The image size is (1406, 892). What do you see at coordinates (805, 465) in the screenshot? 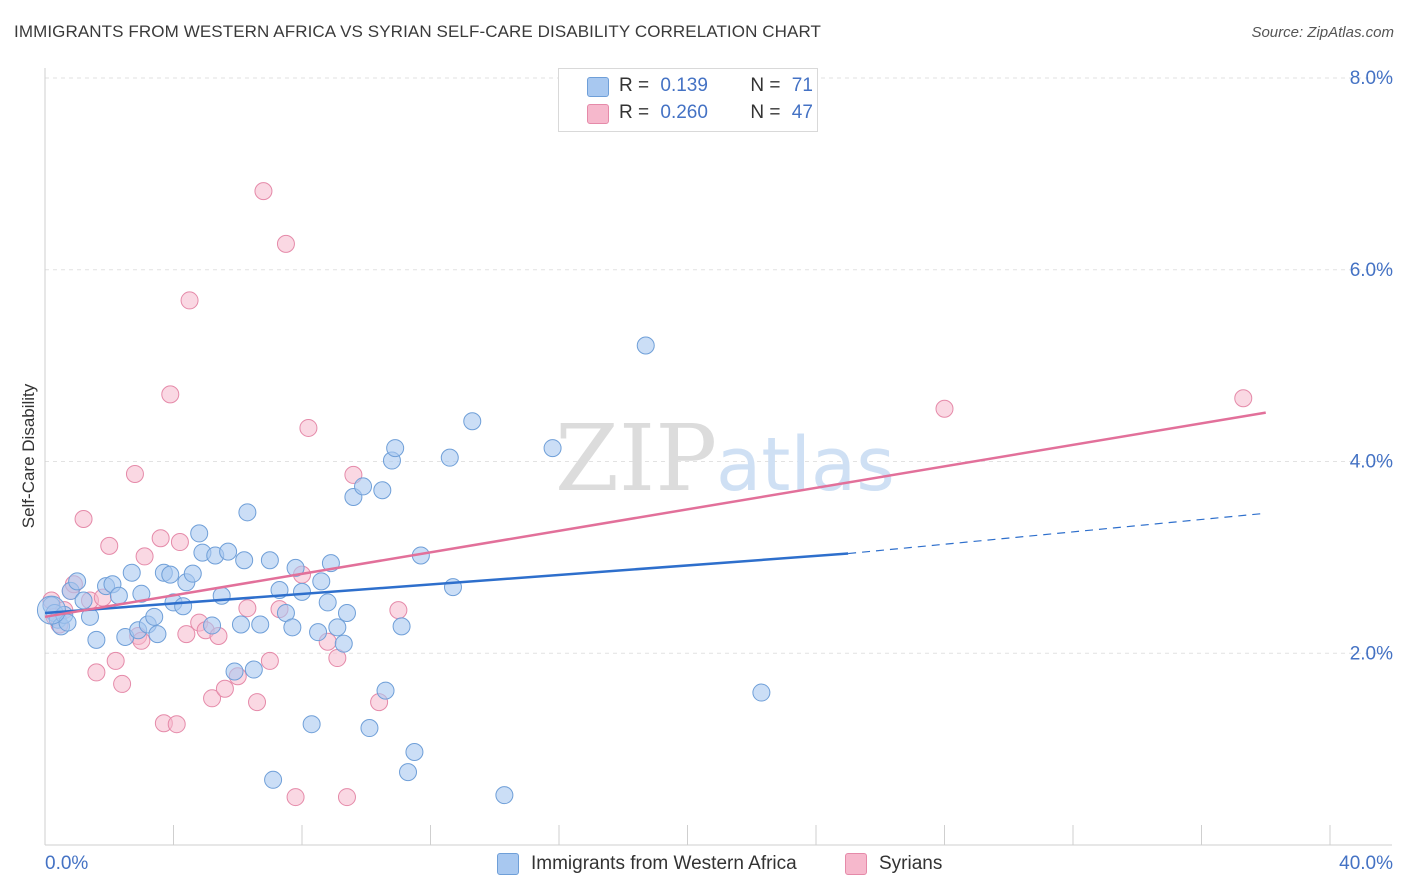
I see `watermark-atlas: atlas` at bounding box center [805, 465].